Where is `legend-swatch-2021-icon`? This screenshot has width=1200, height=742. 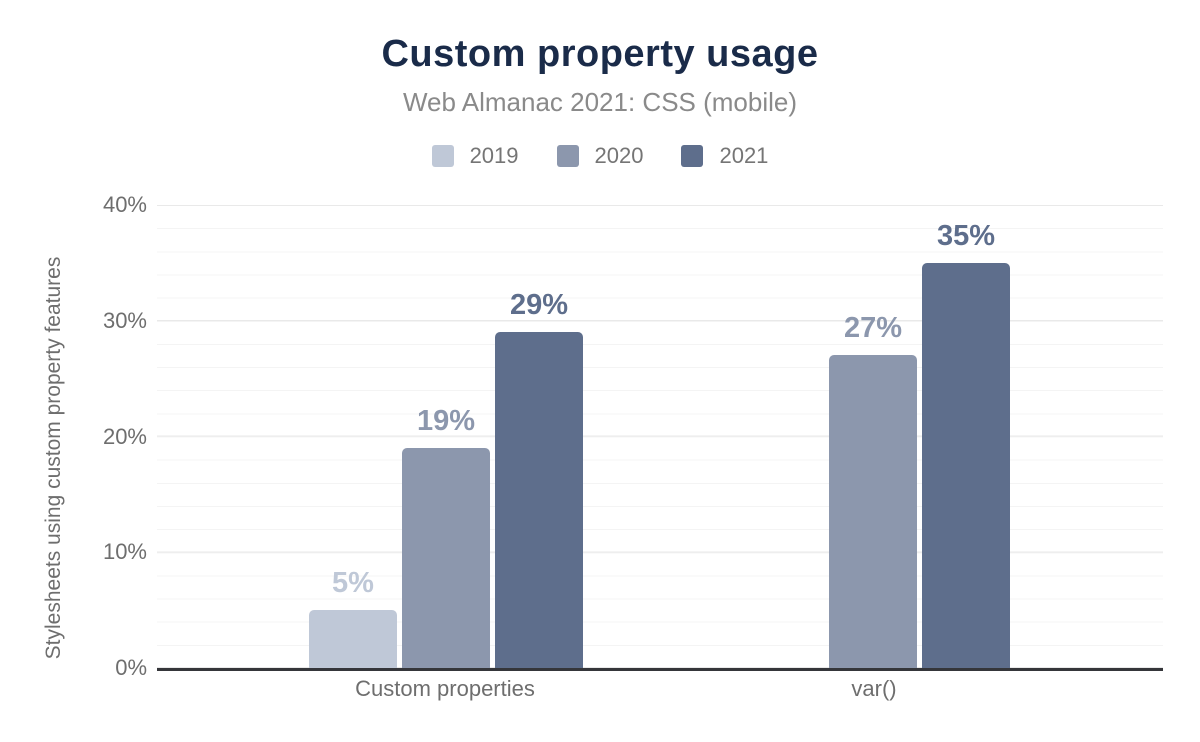
legend-swatch-2021-icon is located at coordinates (692, 156).